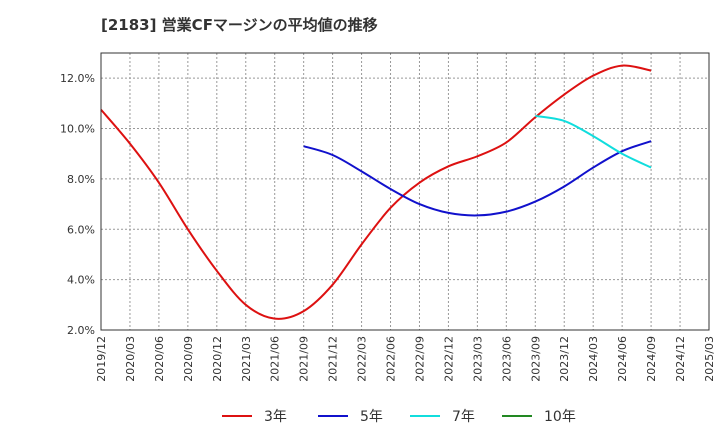 This screenshot has height=440, width=720. What do you see at coordinates (535, 359) in the screenshot?
I see `x-tick-label: 2023/09` at bounding box center [535, 359].